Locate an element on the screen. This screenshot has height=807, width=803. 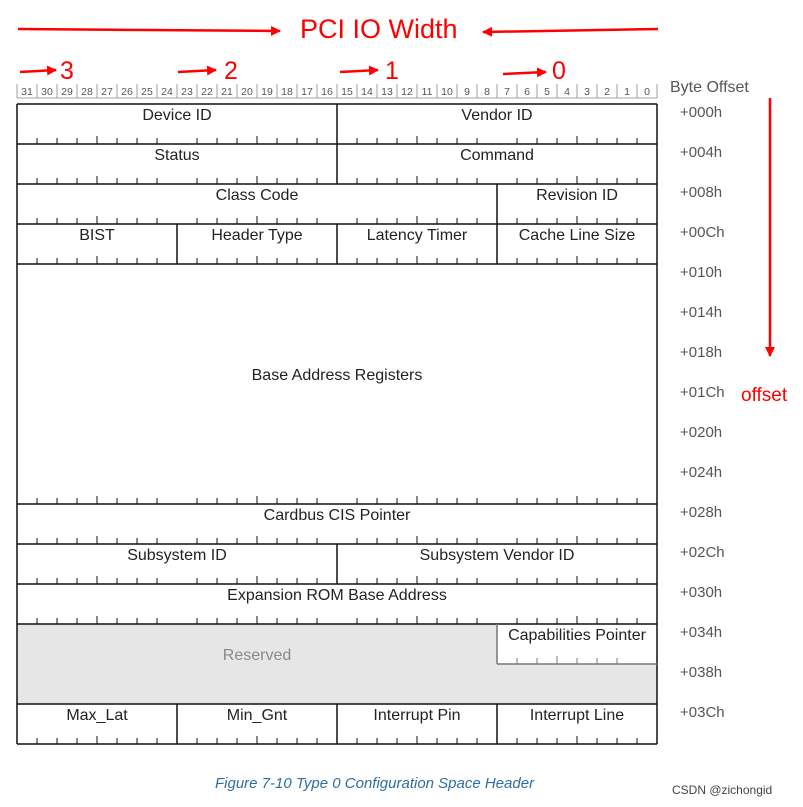
bit-number: 26 is located at coordinates (127, 92).